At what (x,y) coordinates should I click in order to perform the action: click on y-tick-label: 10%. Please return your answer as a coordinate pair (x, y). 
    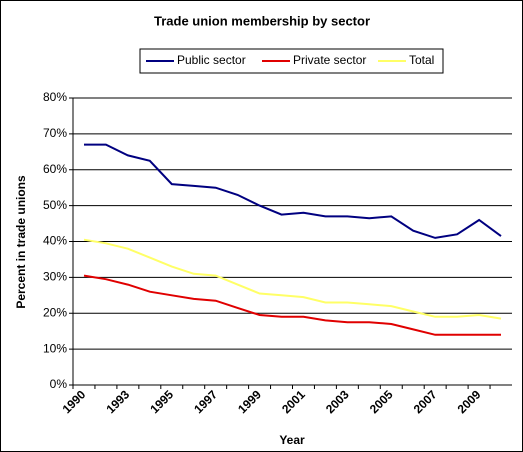
    Looking at the image, I should click on (55, 348).